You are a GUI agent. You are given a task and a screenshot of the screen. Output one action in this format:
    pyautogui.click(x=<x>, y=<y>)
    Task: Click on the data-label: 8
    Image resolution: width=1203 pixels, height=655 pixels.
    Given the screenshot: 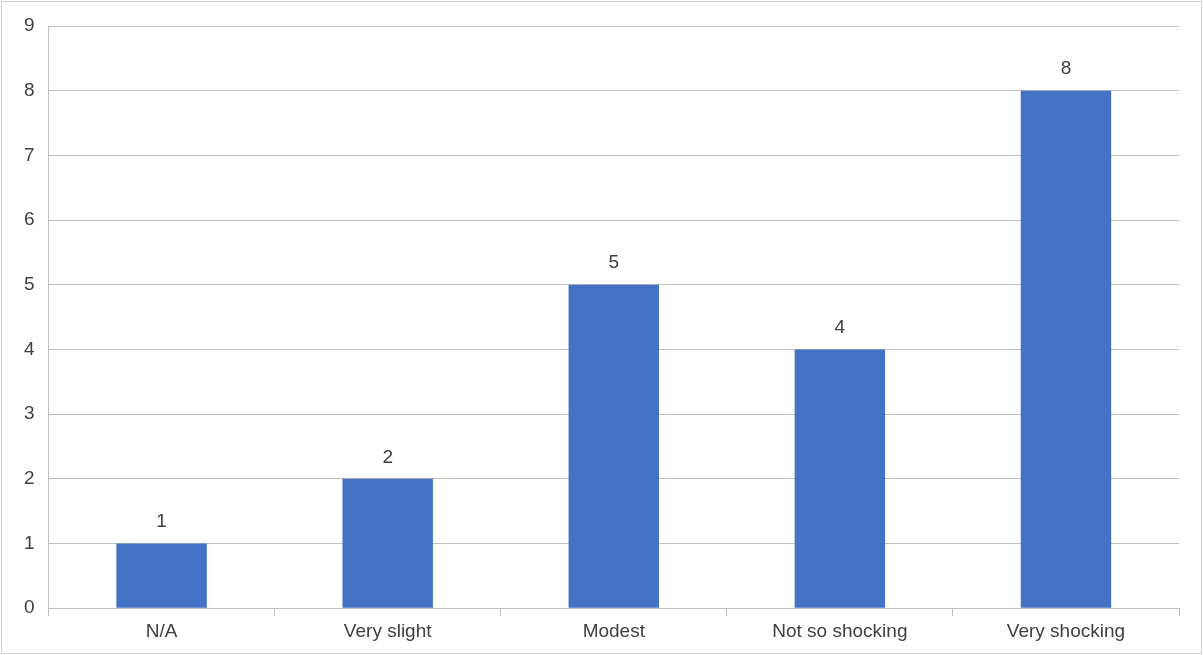 What is the action you would take?
    pyautogui.click(x=1066, y=68)
    